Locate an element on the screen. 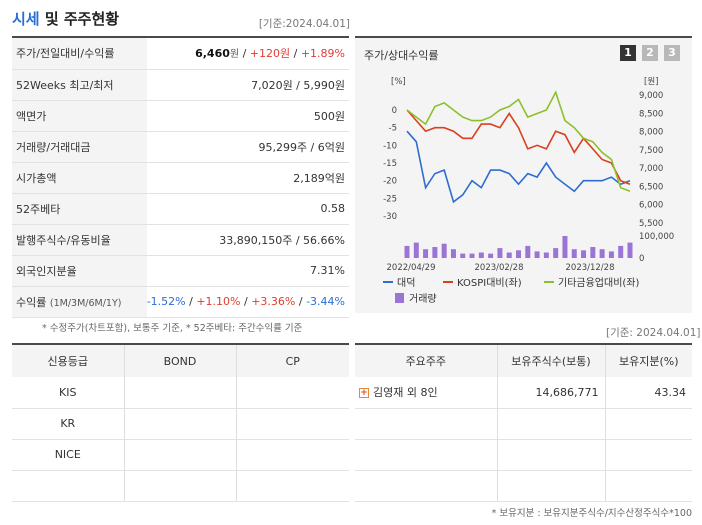 The height and width of the screenshot is (525, 702). expand-plus-icon: + is located at coordinates (364, 393).